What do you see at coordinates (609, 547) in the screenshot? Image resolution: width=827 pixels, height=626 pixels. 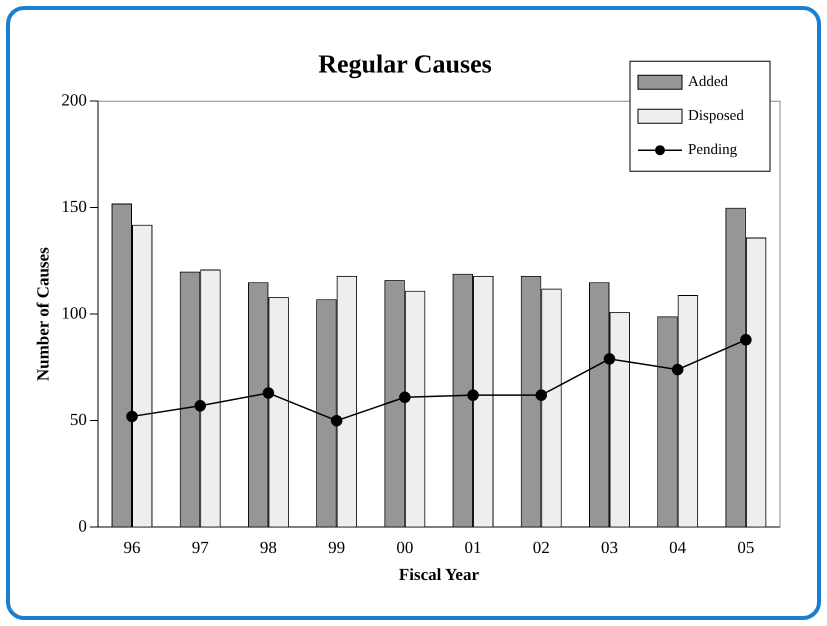 I see `x-tick-label: 03` at bounding box center [609, 547].